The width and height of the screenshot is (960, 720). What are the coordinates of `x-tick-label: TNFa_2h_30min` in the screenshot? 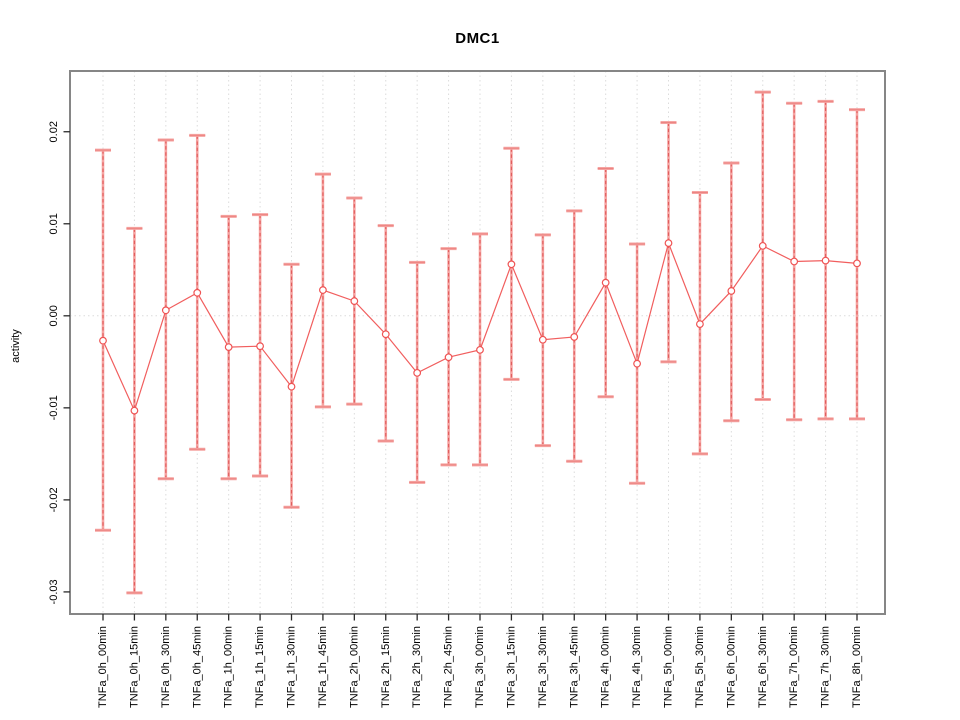 It's located at (417, 667).